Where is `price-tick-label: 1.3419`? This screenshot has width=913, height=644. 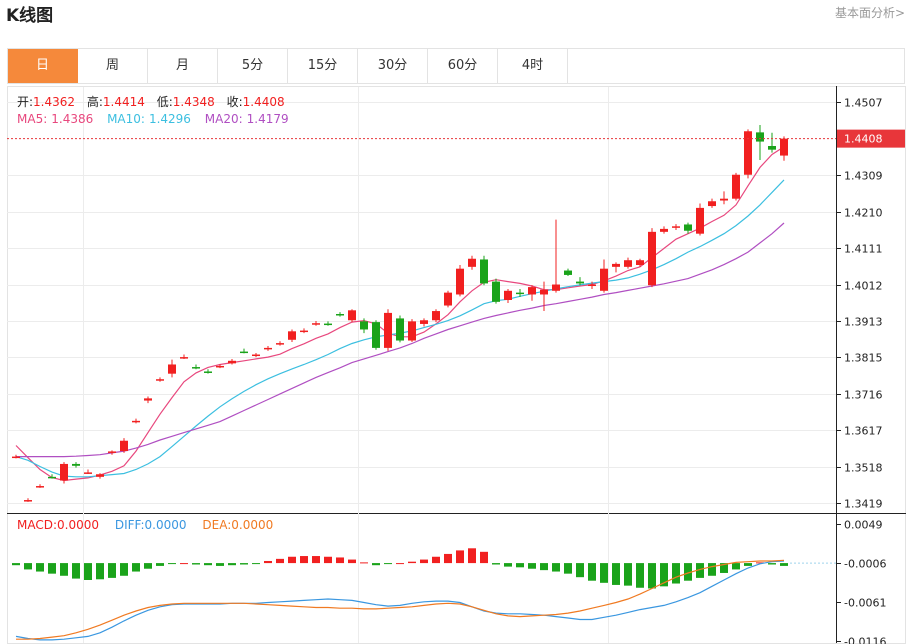 price-tick-label: 1.3419 is located at coordinates (863, 504).